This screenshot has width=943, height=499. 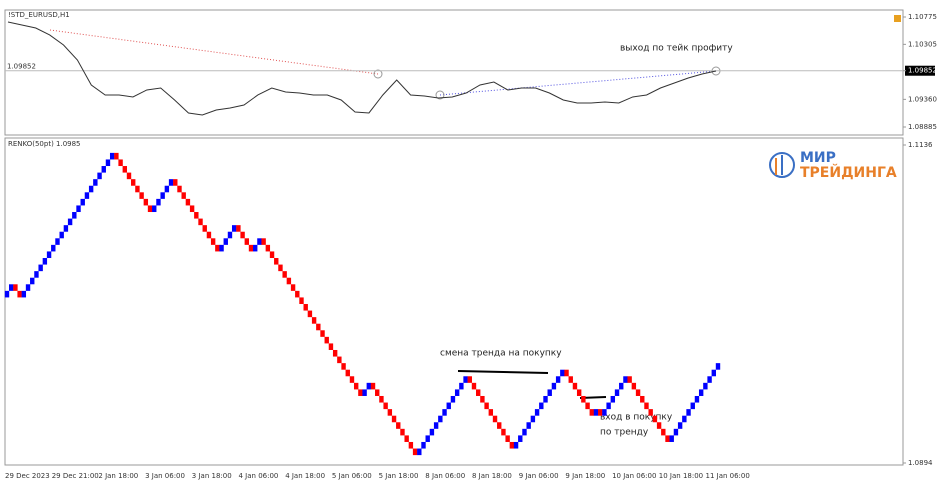 What do you see at coordinates (676, 49) in the screenshot?
I see `annotation: выход по тейк профиту` at bounding box center [676, 49].